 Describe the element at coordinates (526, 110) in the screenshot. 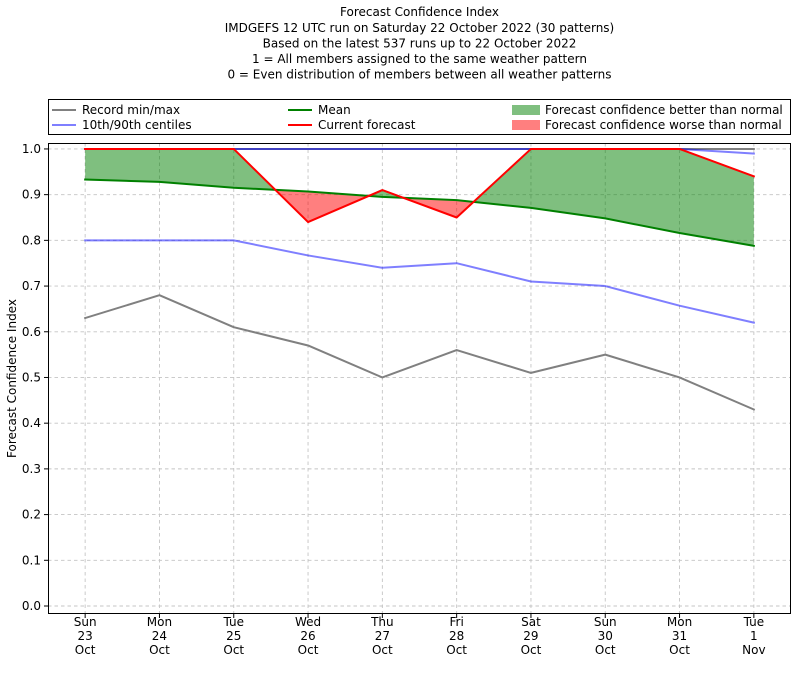

I see `legend-swatch-better-than-normal` at that location.